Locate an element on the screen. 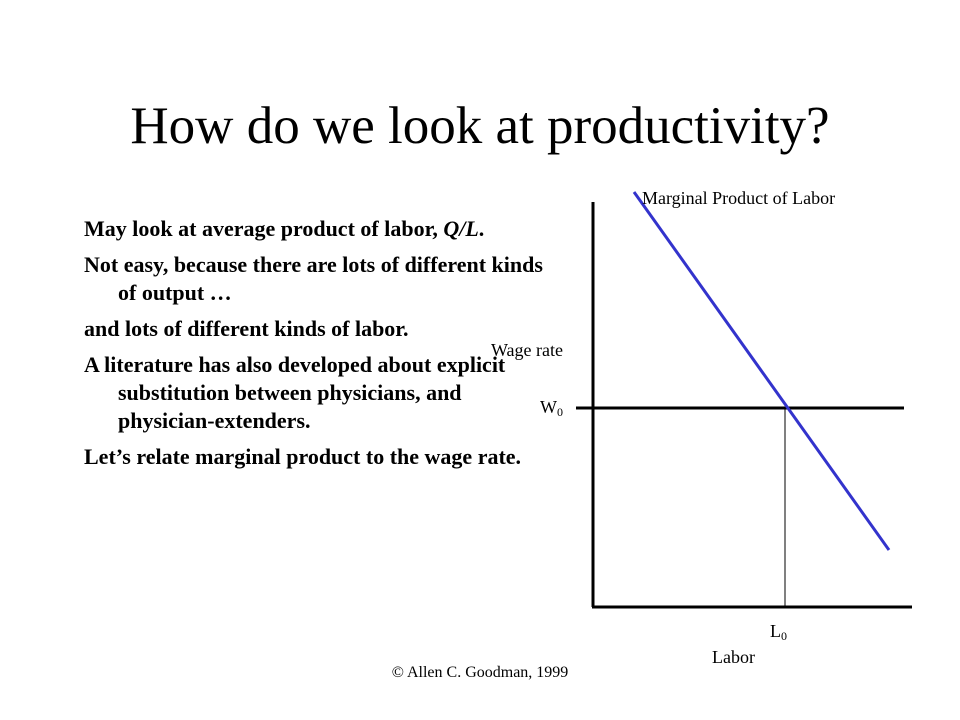 This screenshot has height=720, width=960. marginal-product-curve is located at coordinates (761, 371).